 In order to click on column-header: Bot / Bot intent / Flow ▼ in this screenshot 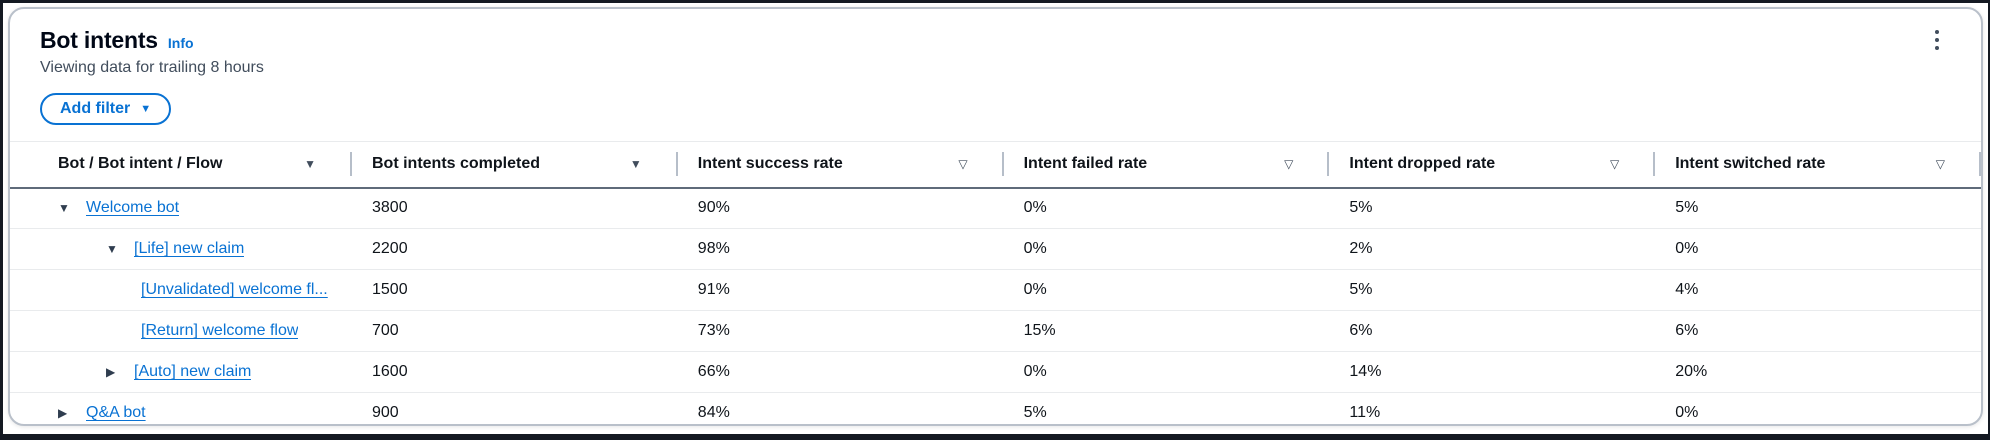, I will do `click(181, 165)`.